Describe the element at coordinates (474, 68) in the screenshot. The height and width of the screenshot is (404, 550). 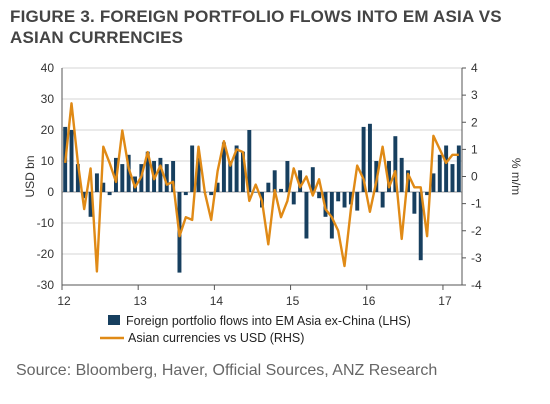
I see `y-tick-right: 4` at that location.